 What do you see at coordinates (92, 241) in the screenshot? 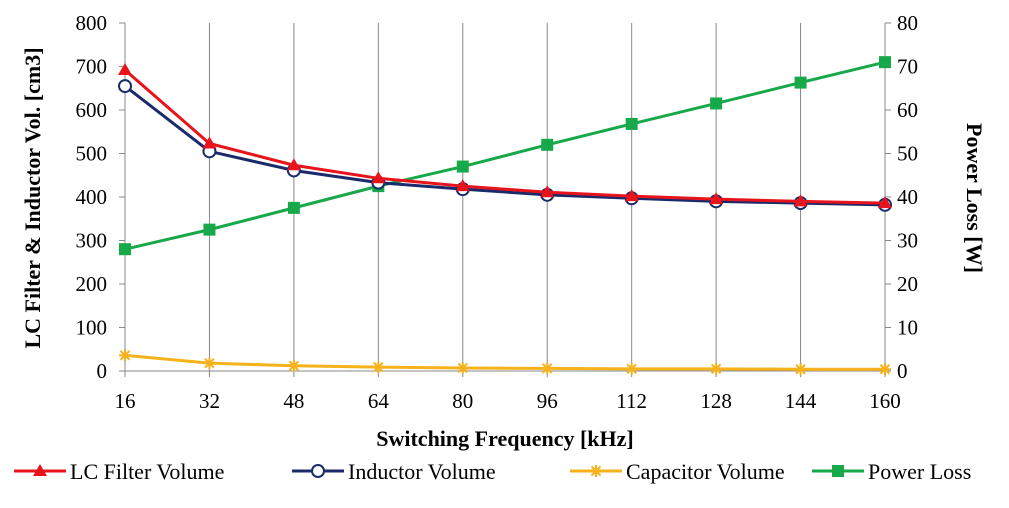
I see `left-y-tick-label: 300` at bounding box center [92, 241].